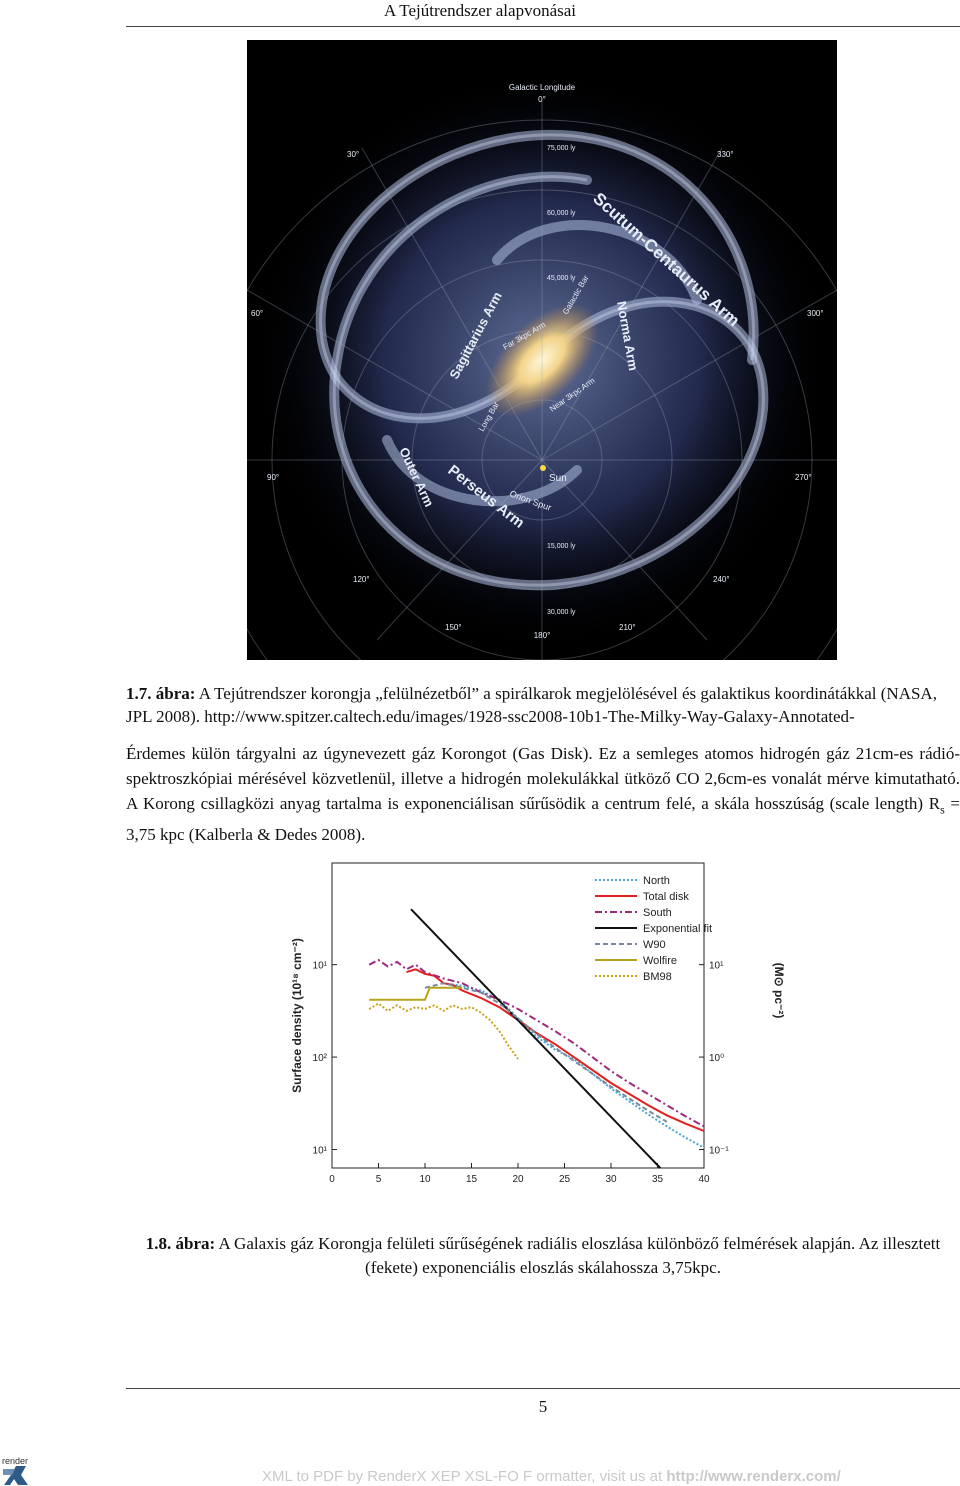  I want to click on renderx-logo-text: render, so click(15, 1461).